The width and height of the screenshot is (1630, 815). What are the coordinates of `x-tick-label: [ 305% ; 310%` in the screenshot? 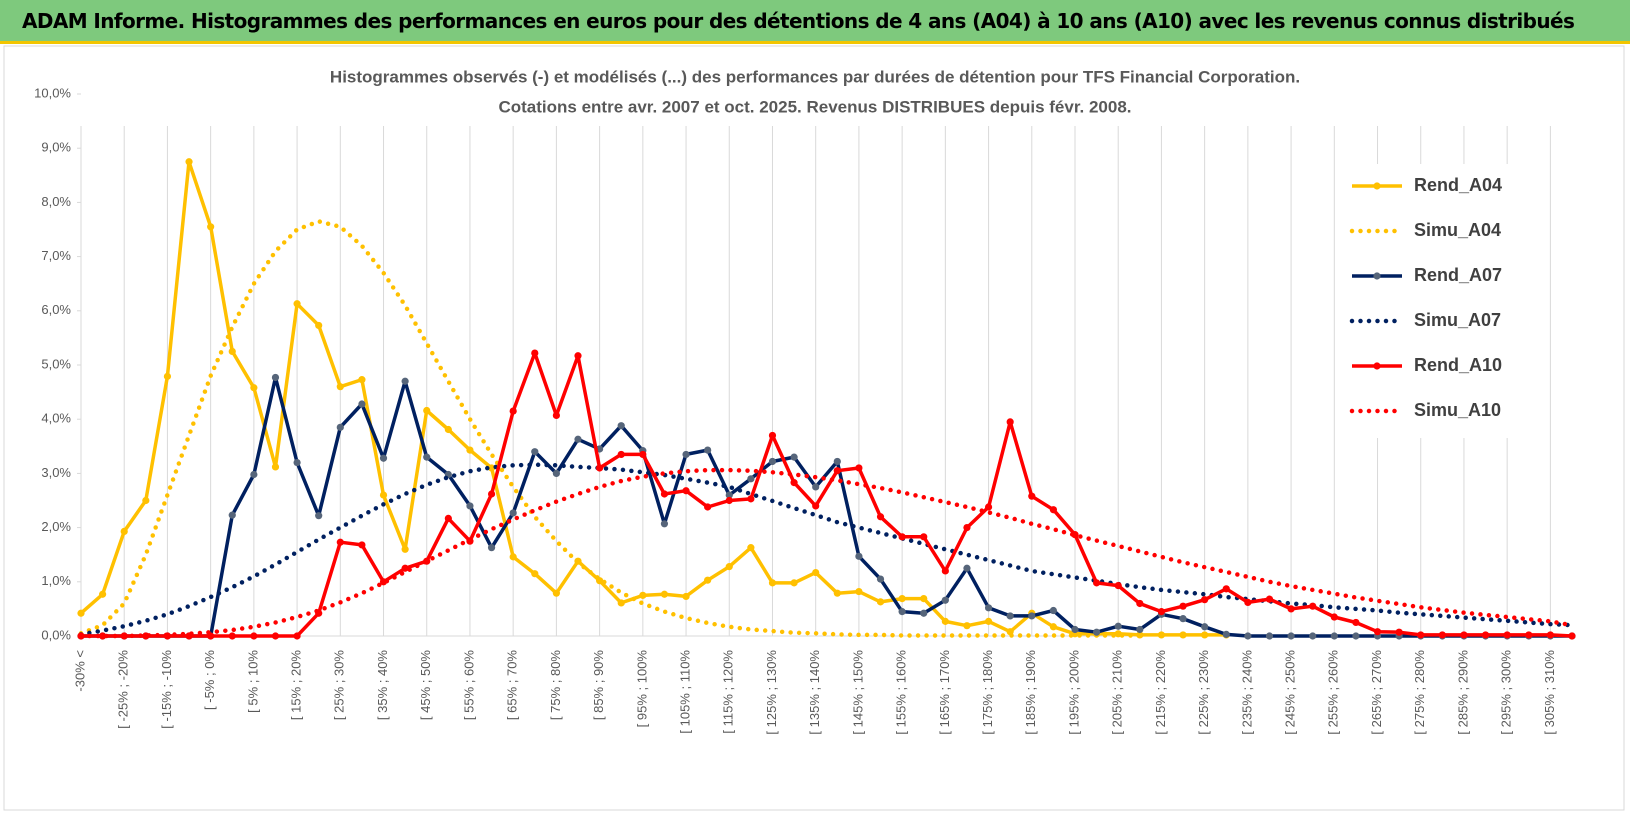 It's located at (1549, 692).